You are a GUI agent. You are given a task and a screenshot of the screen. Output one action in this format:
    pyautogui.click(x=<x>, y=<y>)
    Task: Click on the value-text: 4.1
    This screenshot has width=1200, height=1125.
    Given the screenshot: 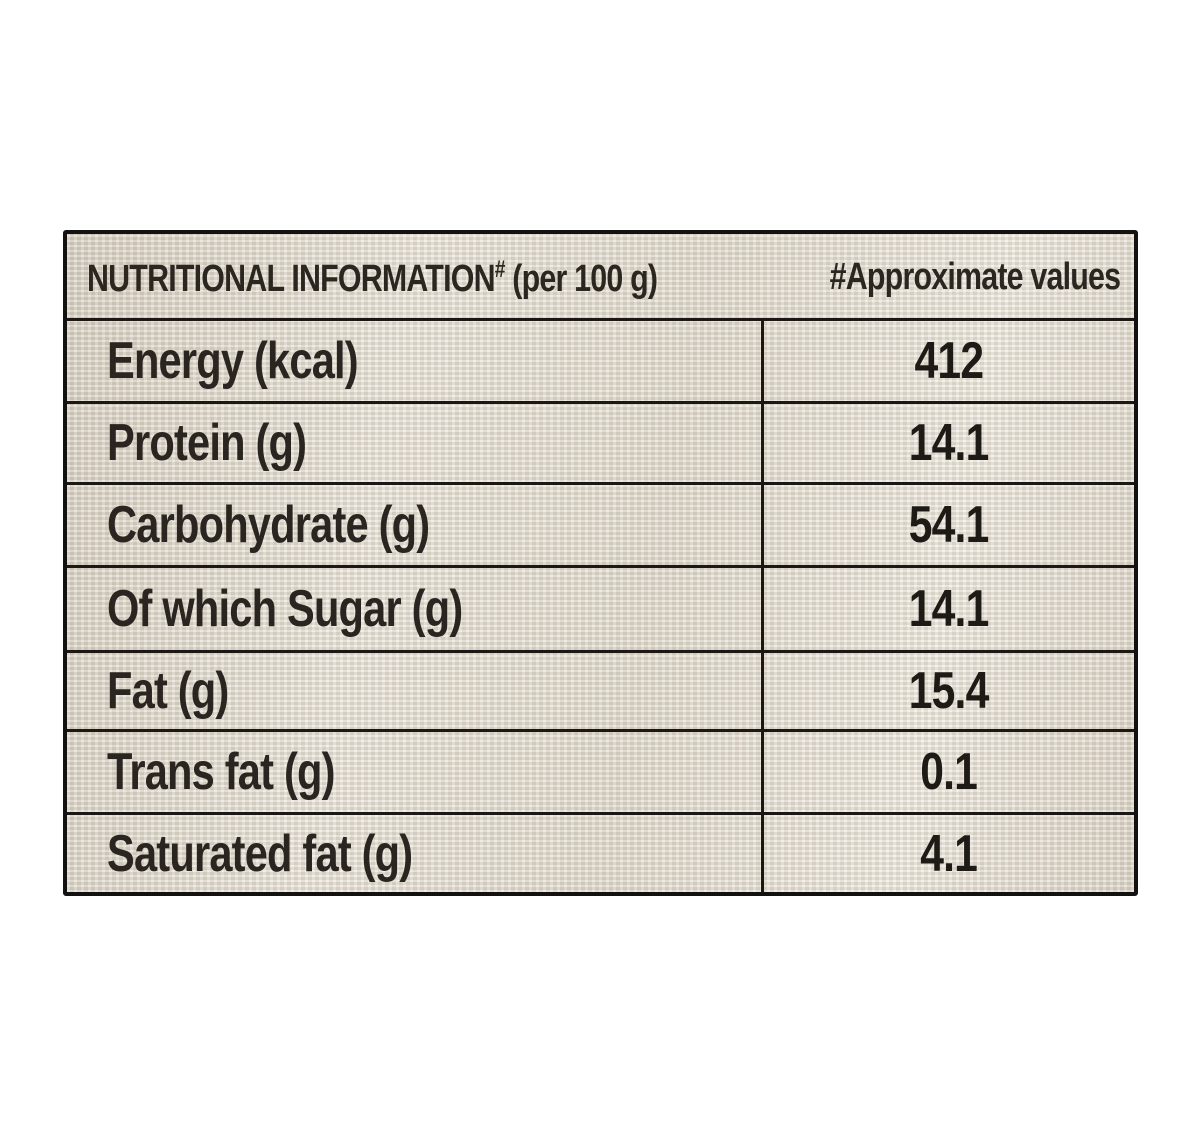 What is the action you would take?
    pyautogui.click(x=949, y=853)
    